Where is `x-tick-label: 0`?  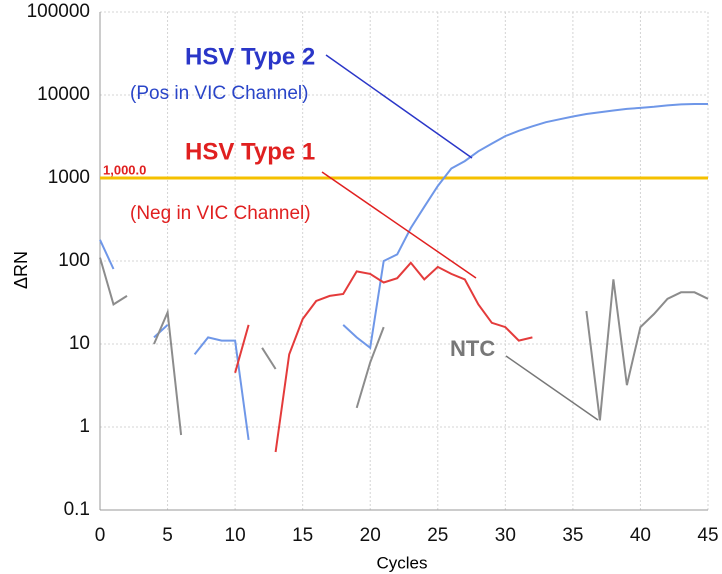 x-tick-label: 0 is located at coordinates (100, 535).